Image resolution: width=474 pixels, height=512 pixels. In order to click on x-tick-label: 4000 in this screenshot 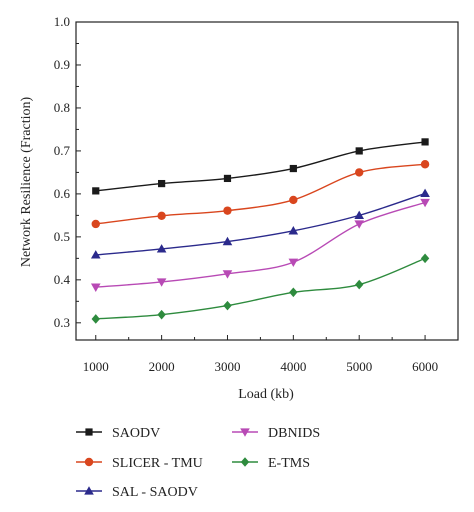, I will do `click(293, 366)`.